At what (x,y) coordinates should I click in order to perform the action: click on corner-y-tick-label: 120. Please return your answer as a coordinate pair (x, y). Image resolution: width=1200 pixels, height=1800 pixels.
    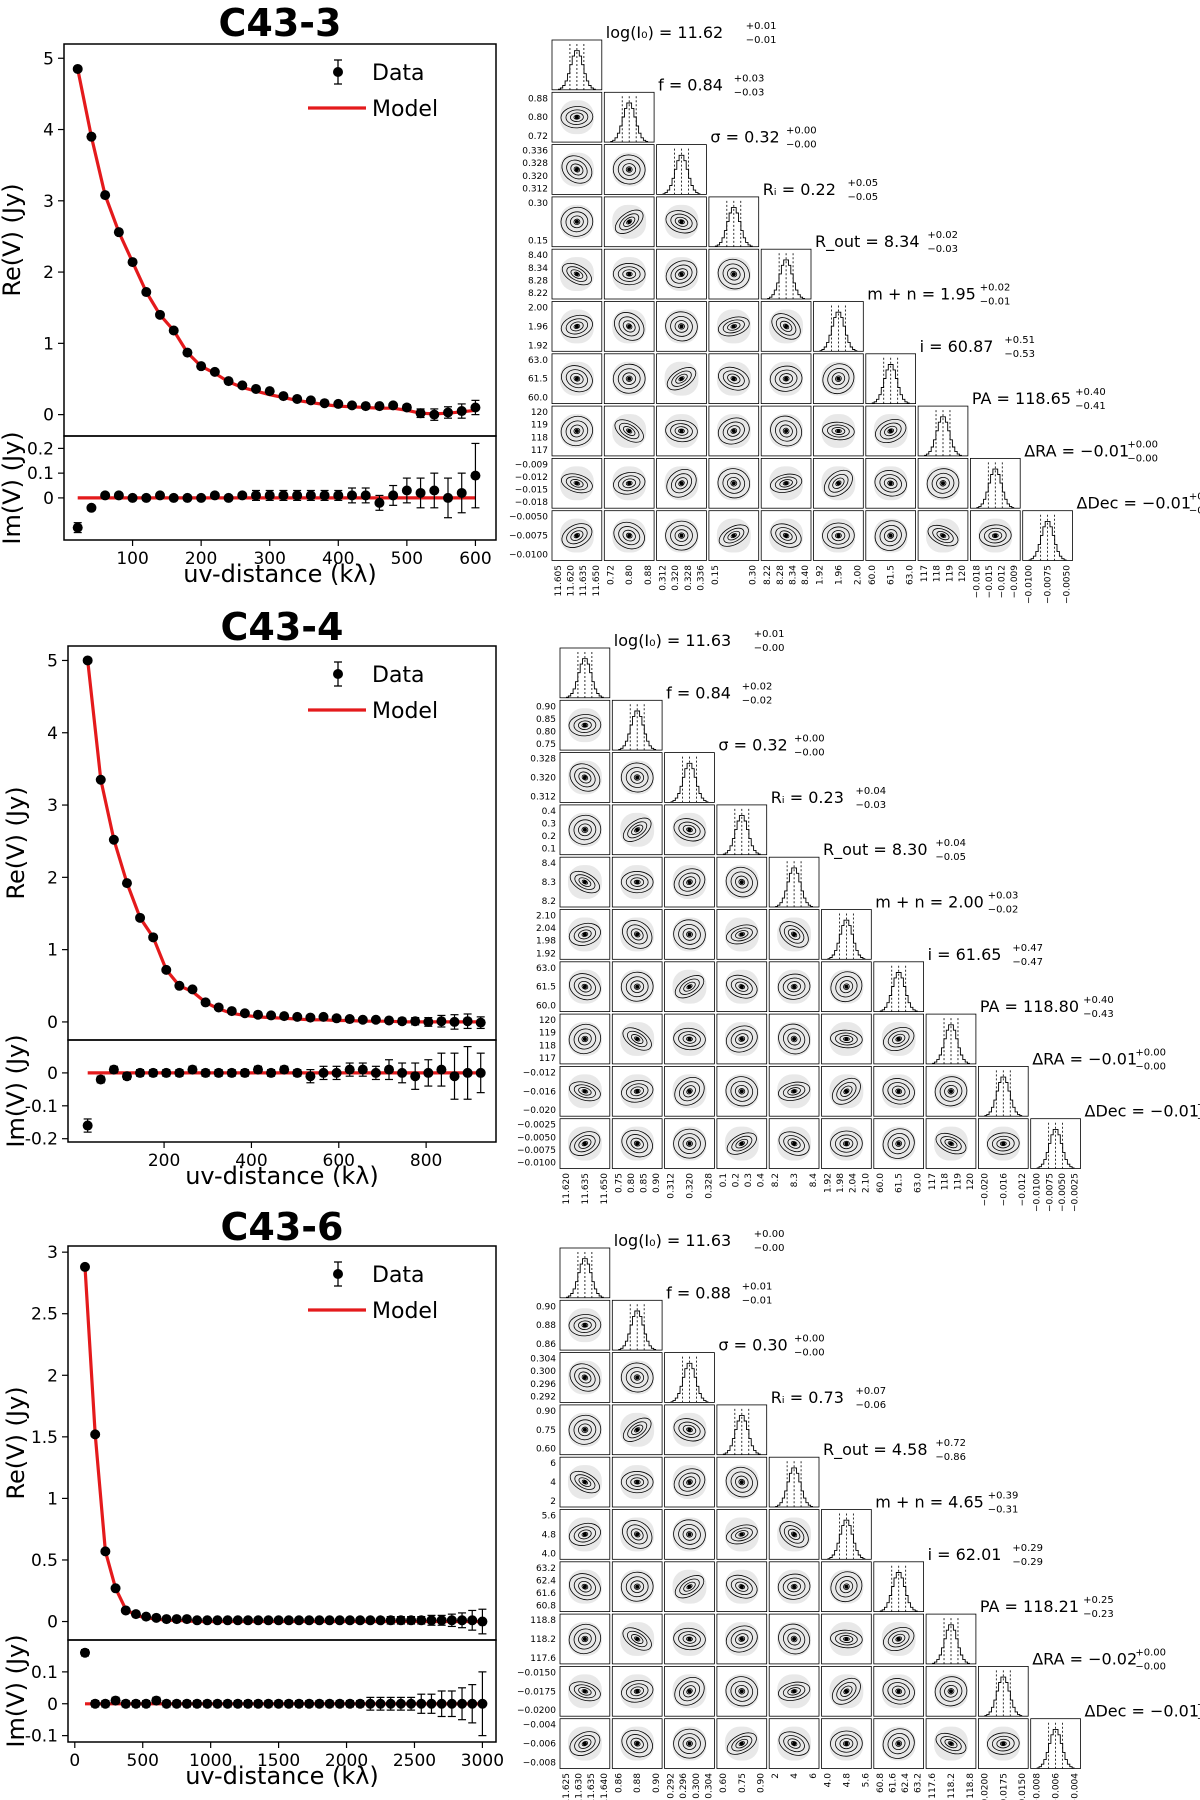
    Looking at the image, I should click on (539, 413).